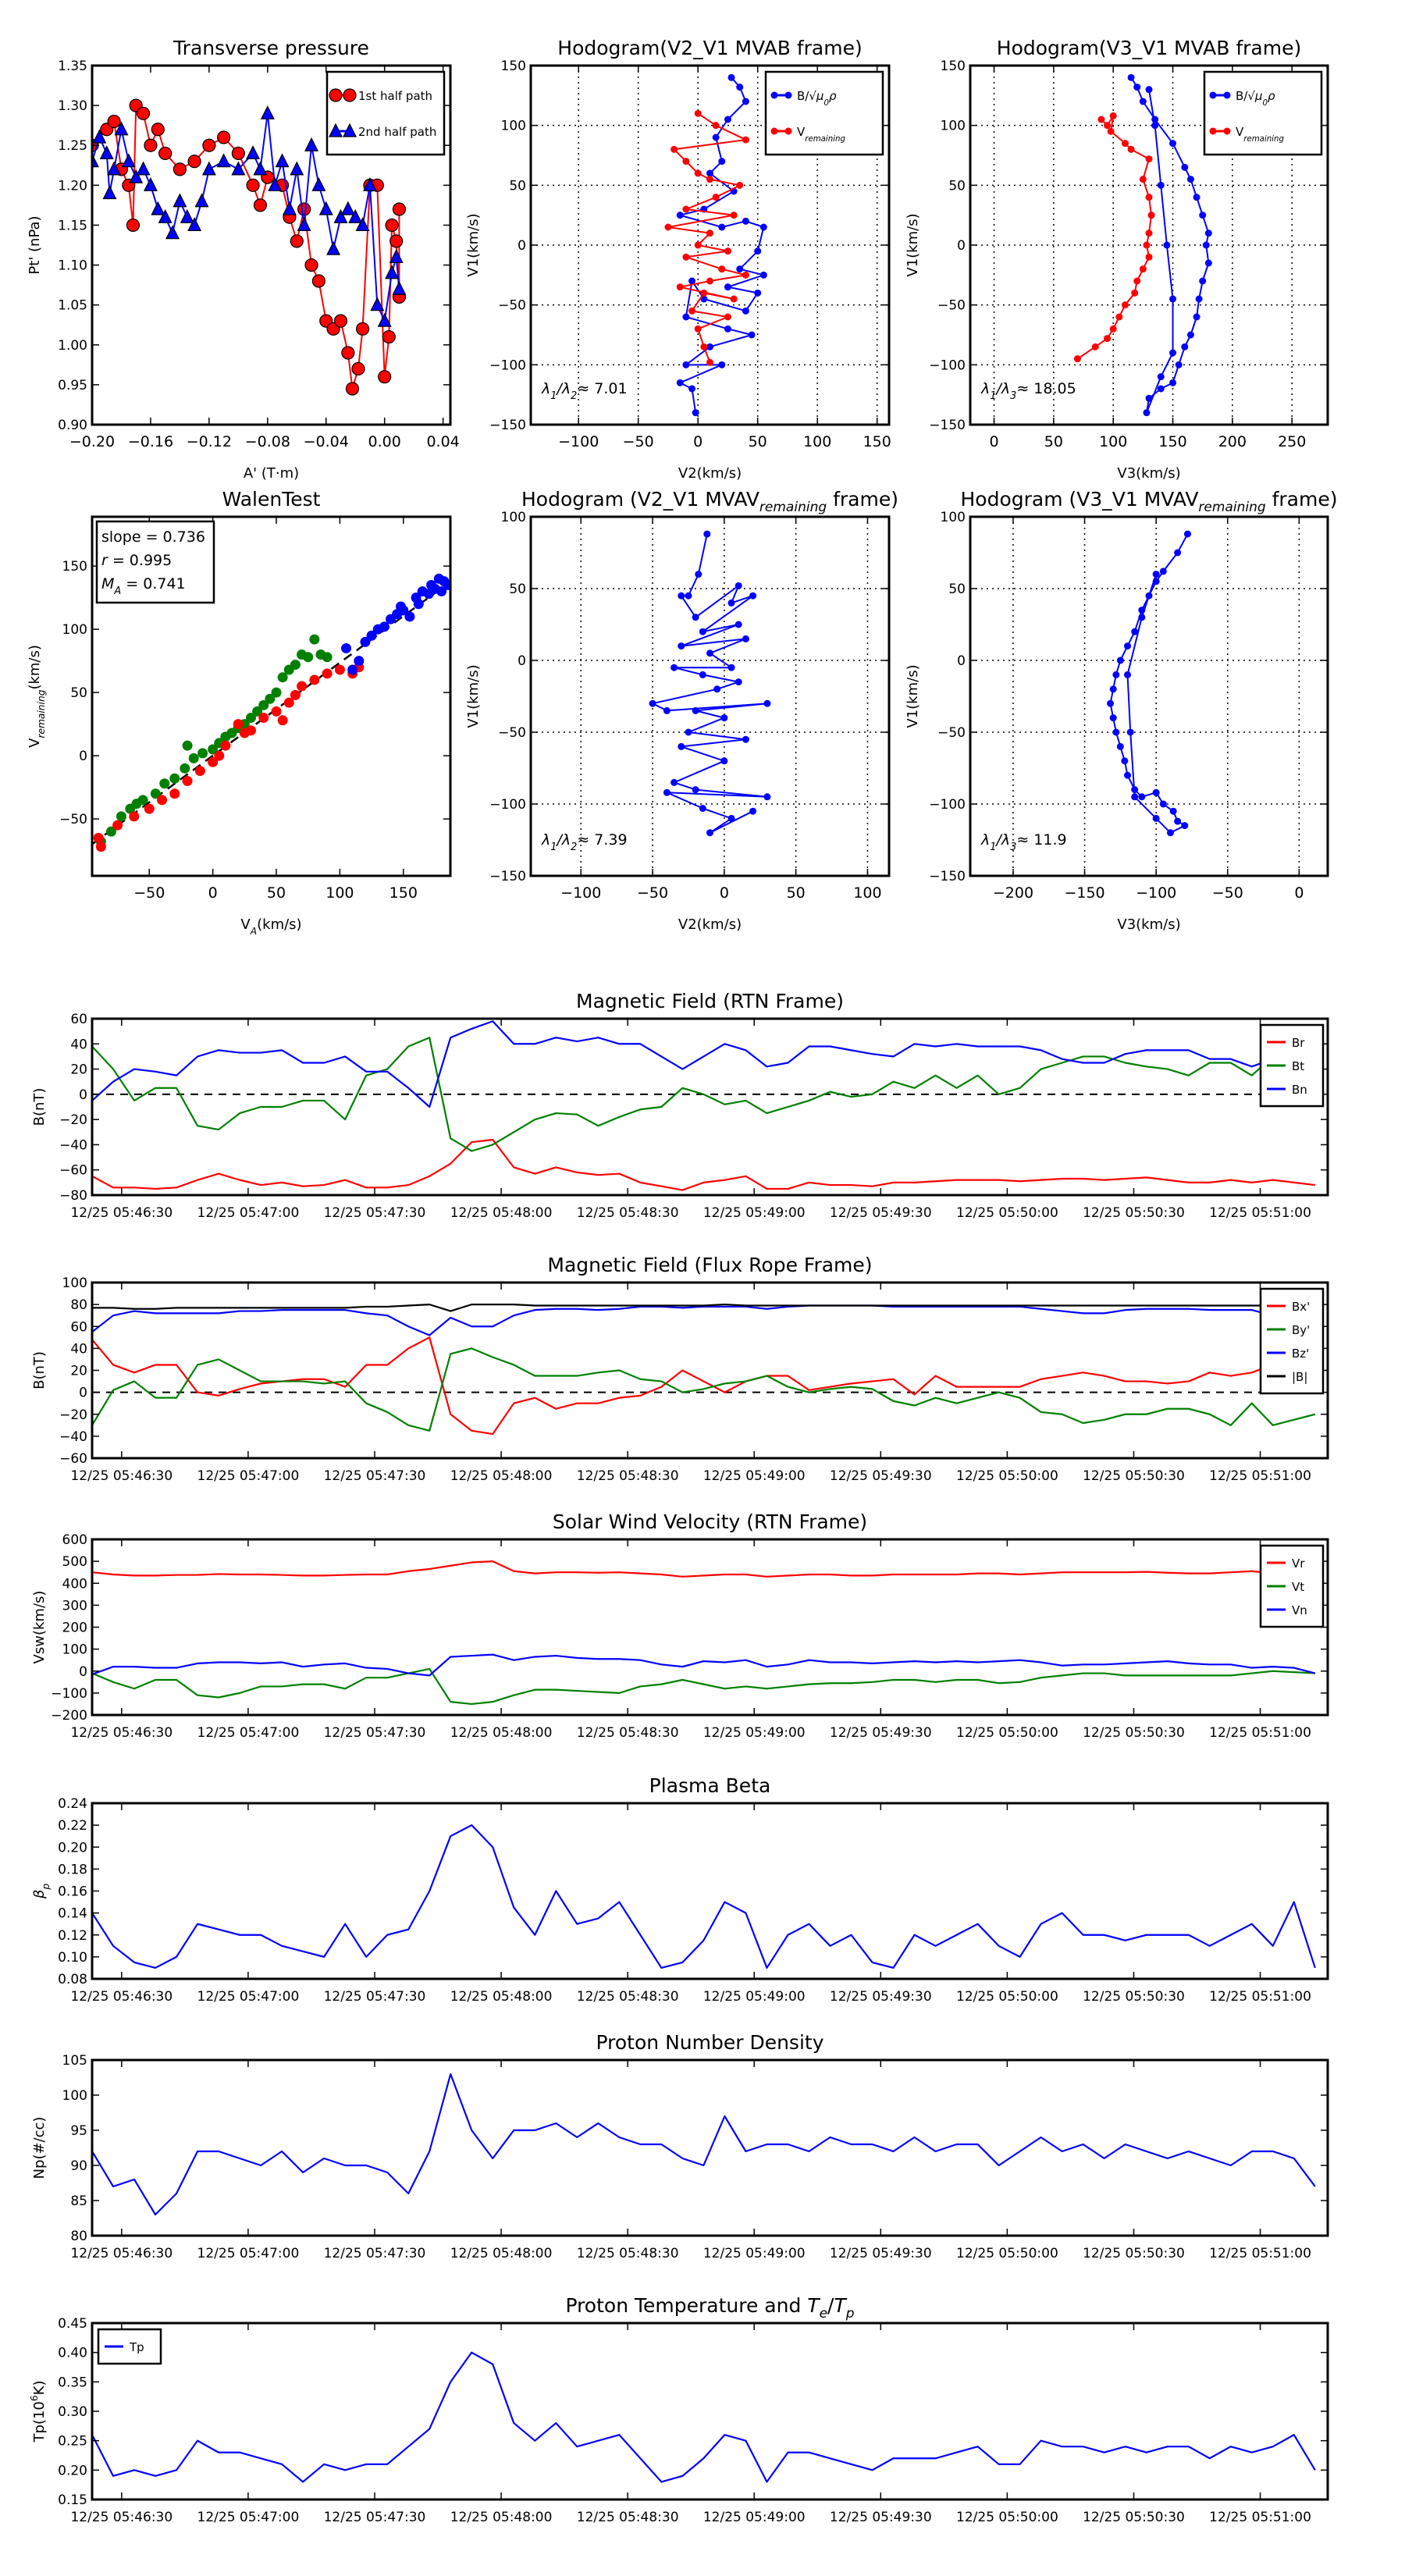  I want to click on x-tick-label: 12/25 05:49:30, so click(881, 2253).